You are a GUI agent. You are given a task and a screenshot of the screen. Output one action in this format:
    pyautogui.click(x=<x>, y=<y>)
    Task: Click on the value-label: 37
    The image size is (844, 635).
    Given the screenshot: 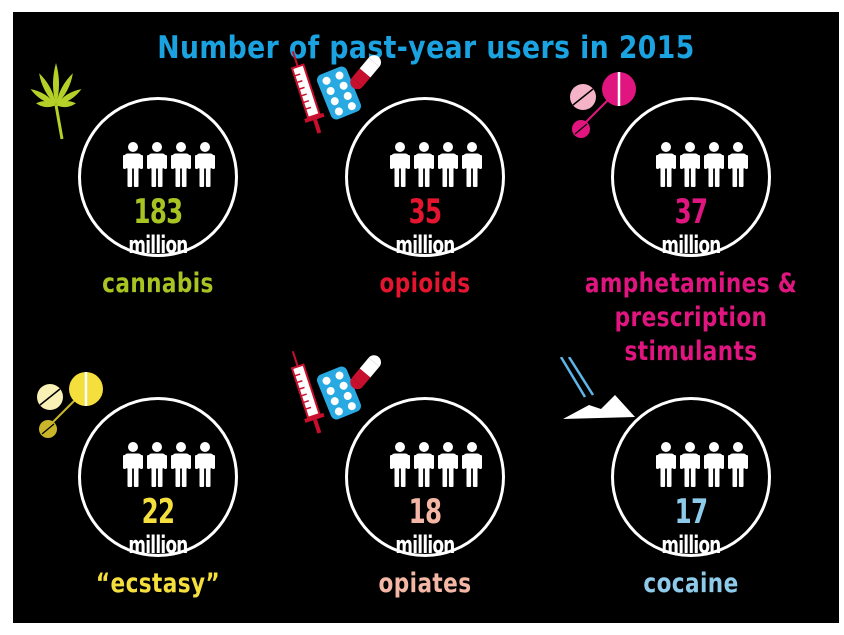 What is the action you would take?
    pyautogui.click(x=691, y=212)
    